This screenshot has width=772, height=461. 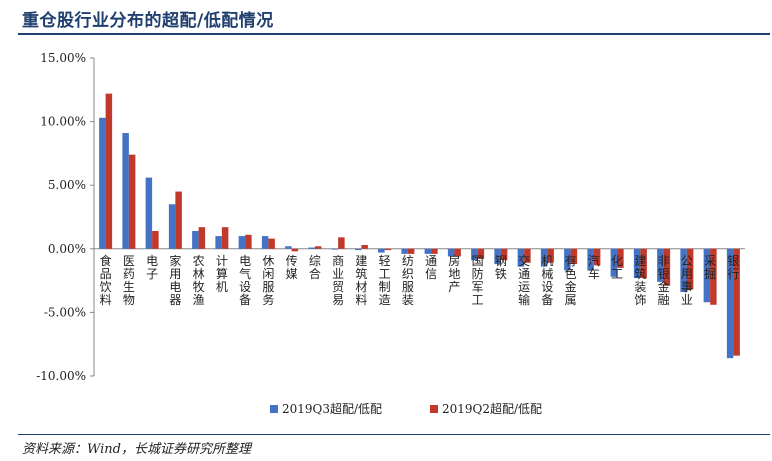 I want to click on x-tick-label: 综合, so click(x=315, y=267).